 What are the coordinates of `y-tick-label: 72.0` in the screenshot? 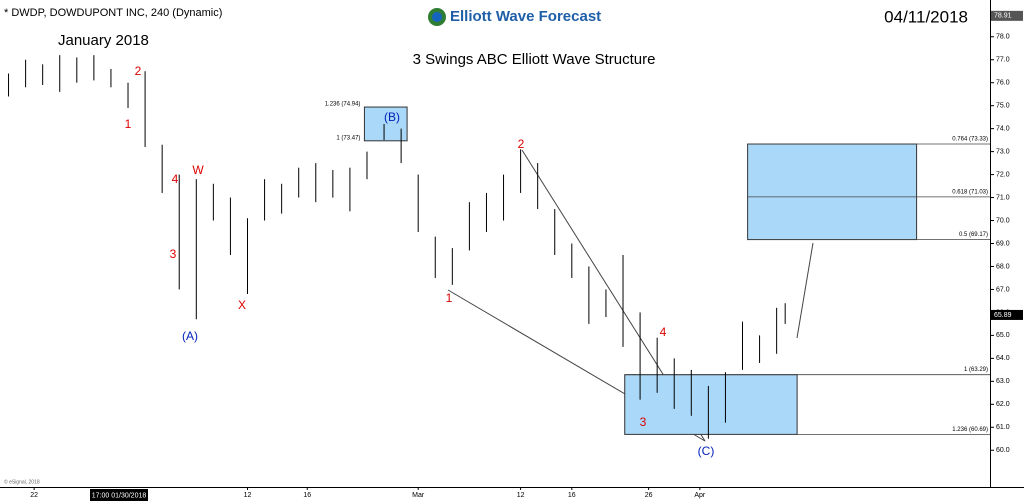 It's located at (1003, 174).